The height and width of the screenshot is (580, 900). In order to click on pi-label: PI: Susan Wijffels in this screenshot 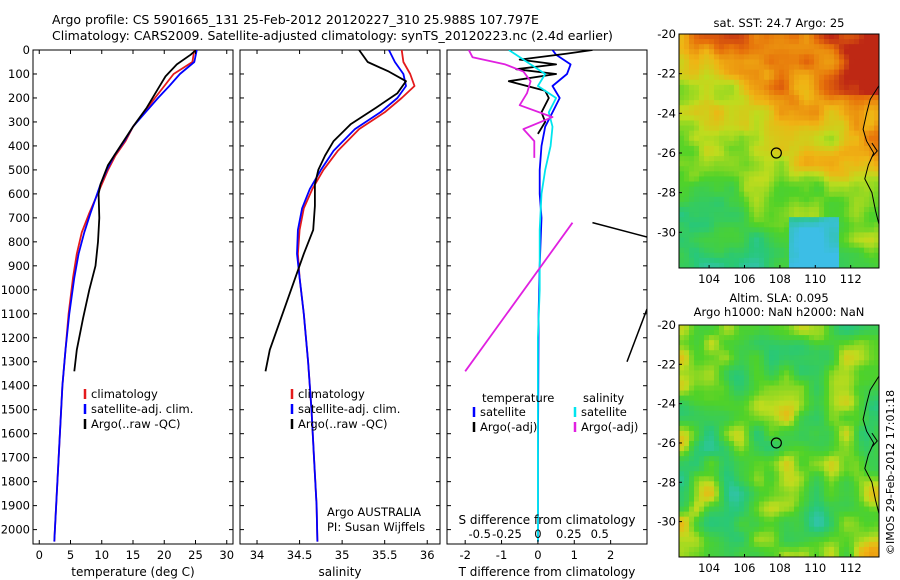, I will do `click(376, 527)`.